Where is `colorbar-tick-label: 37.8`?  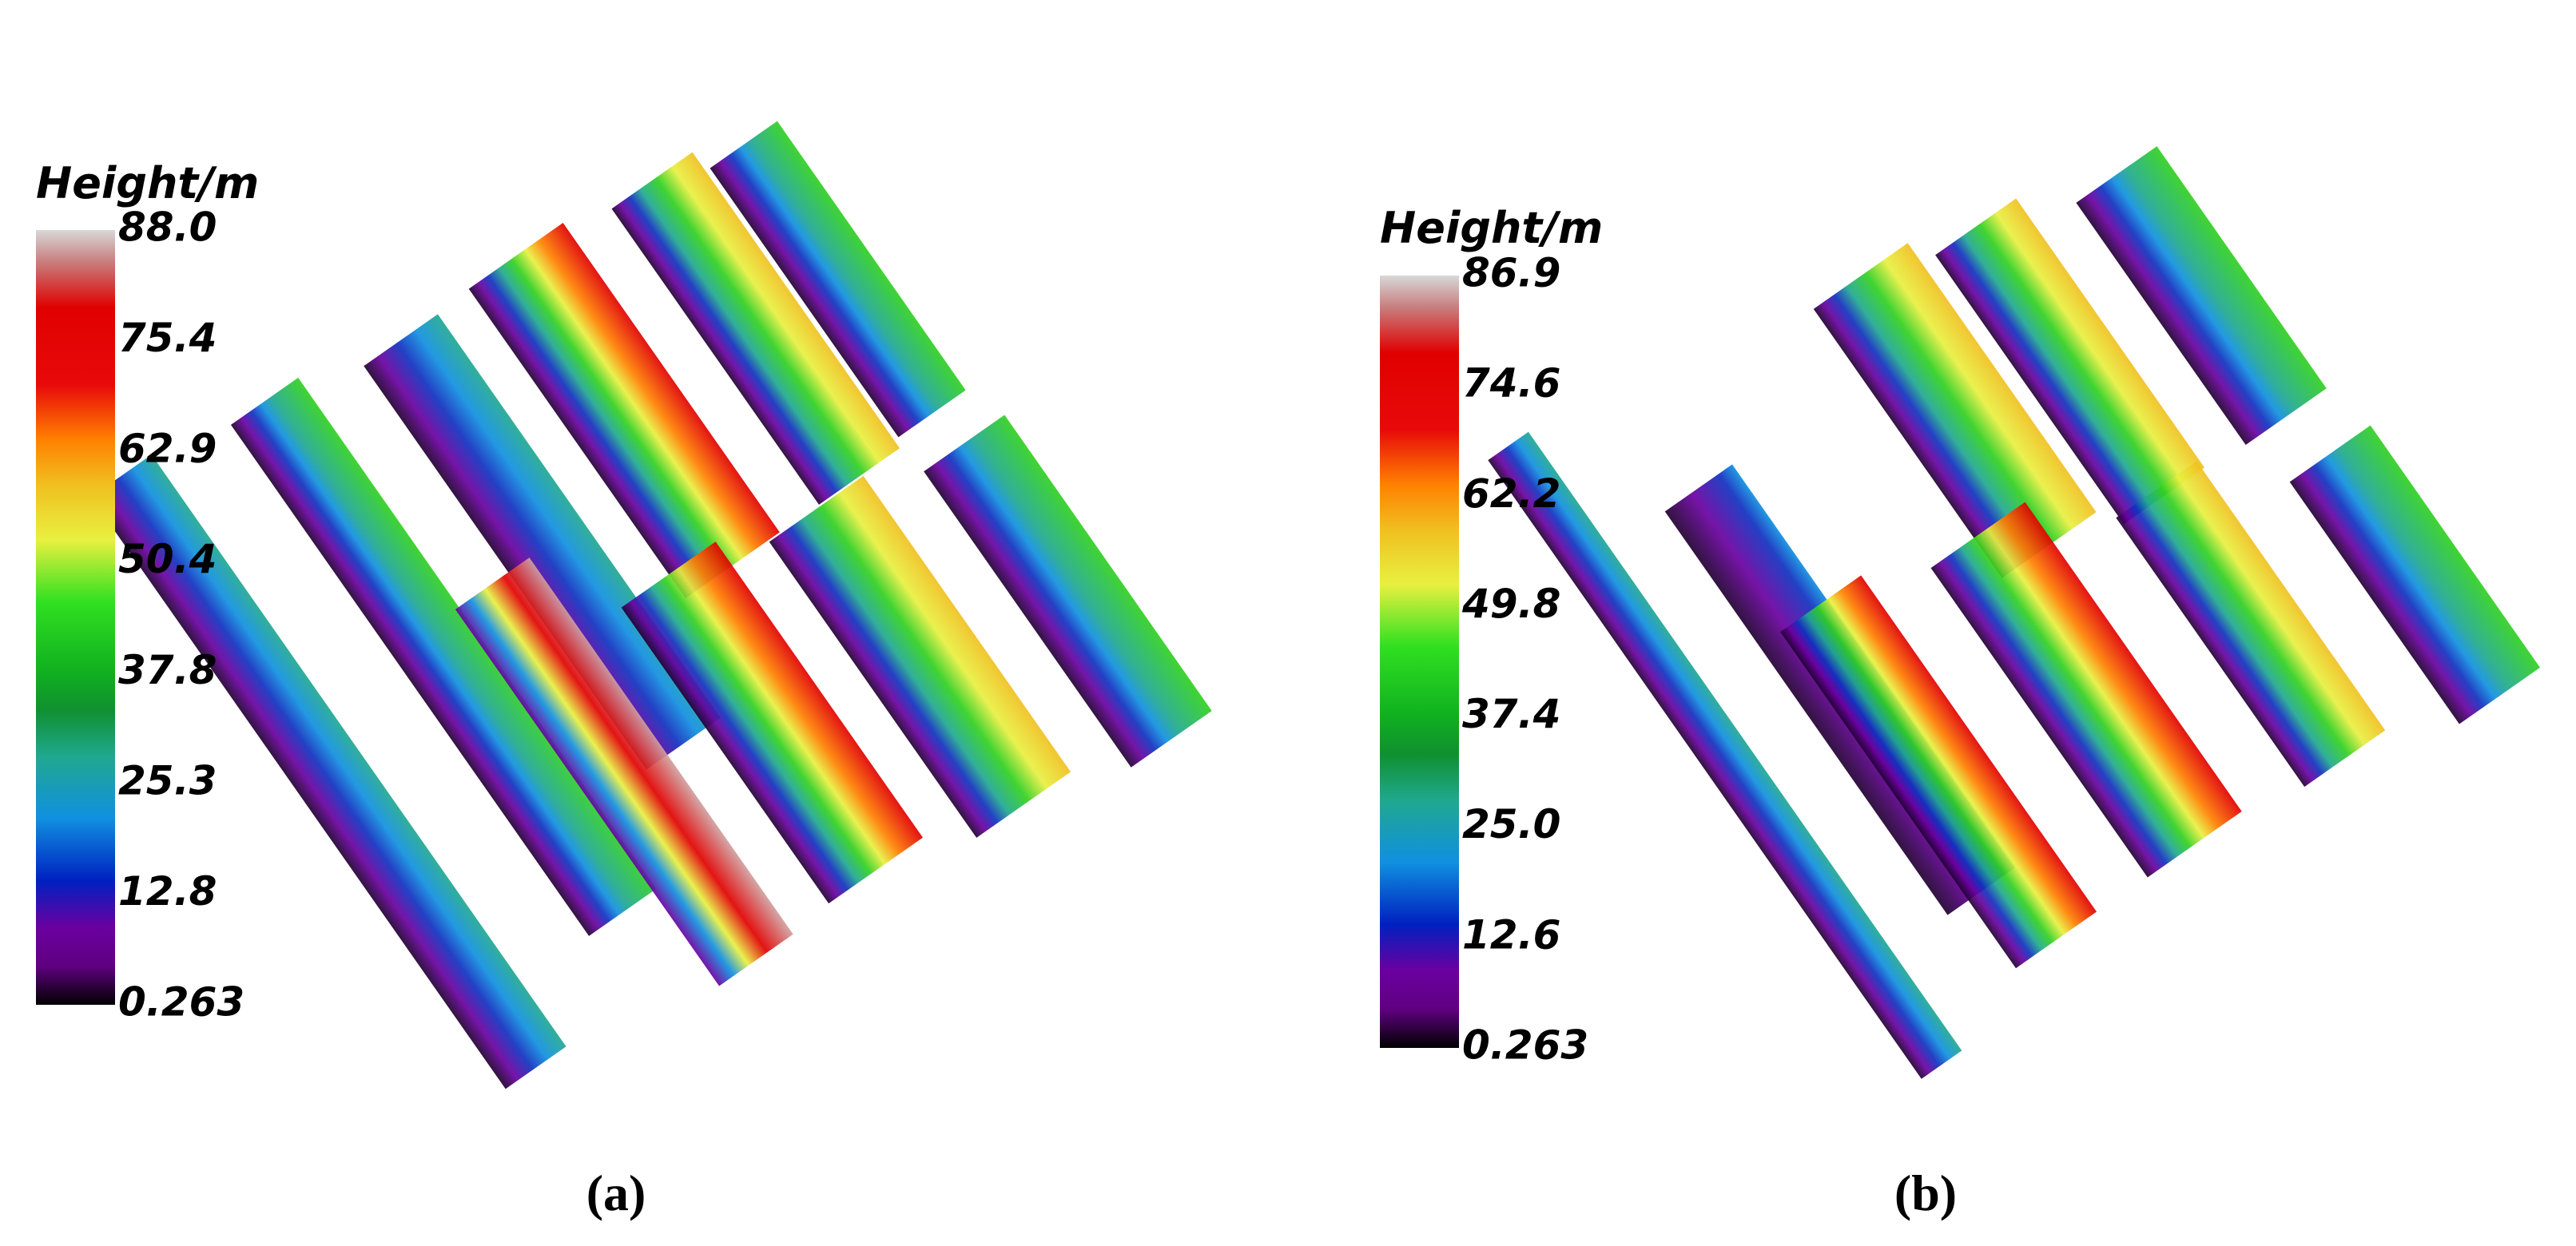 colorbar-tick-label: 37.8 is located at coordinates (167, 670).